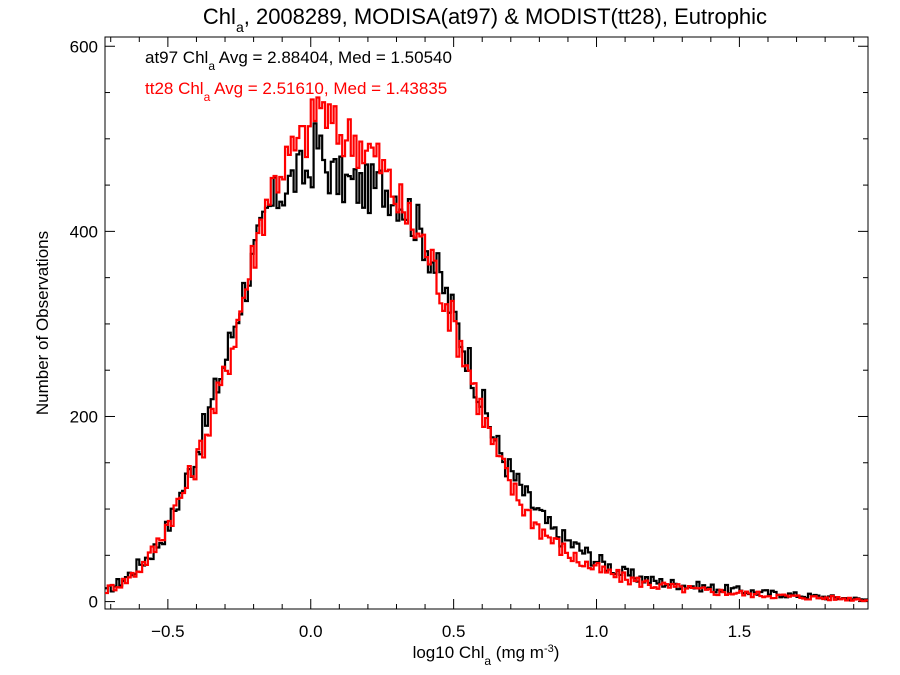 This screenshot has height=675, width=900. What do you see at coordinates (740, 631) in the screenshot?
I see `x-tick-label: 1.5` at bounding box center [740, 631].